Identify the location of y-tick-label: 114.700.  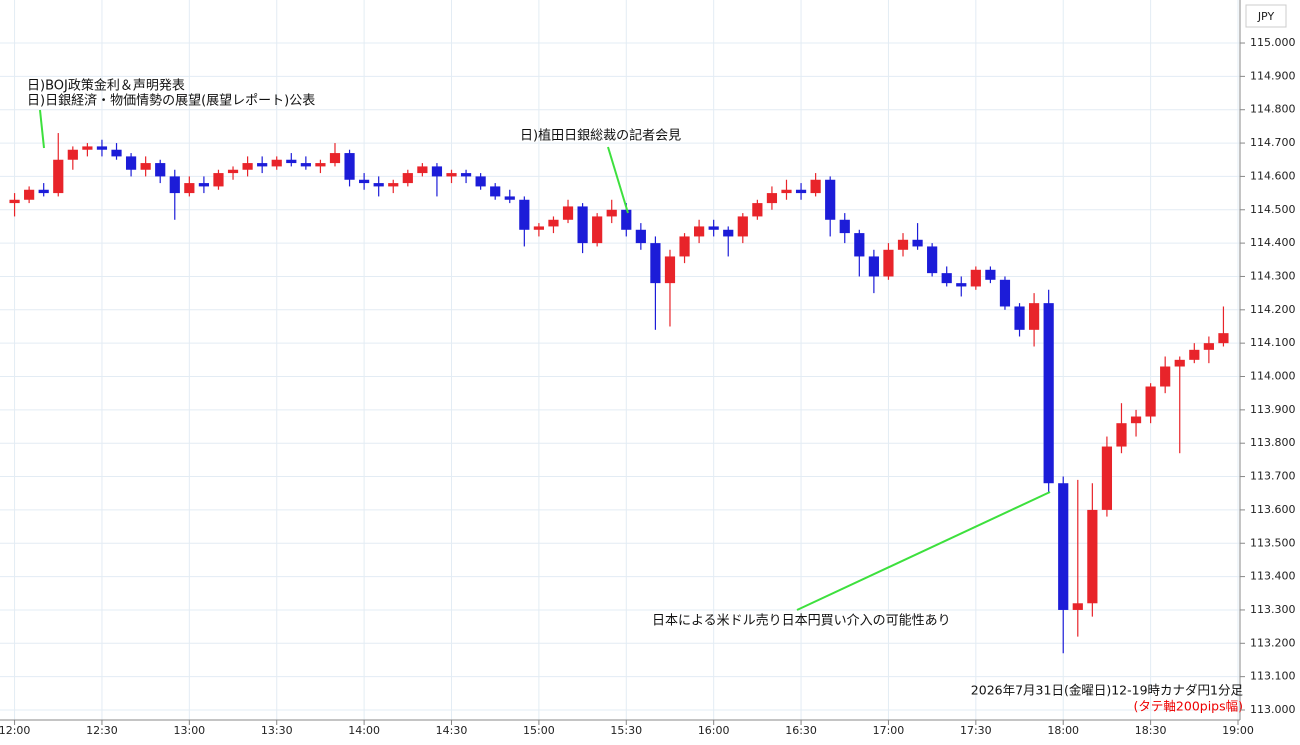
(1273, 142).